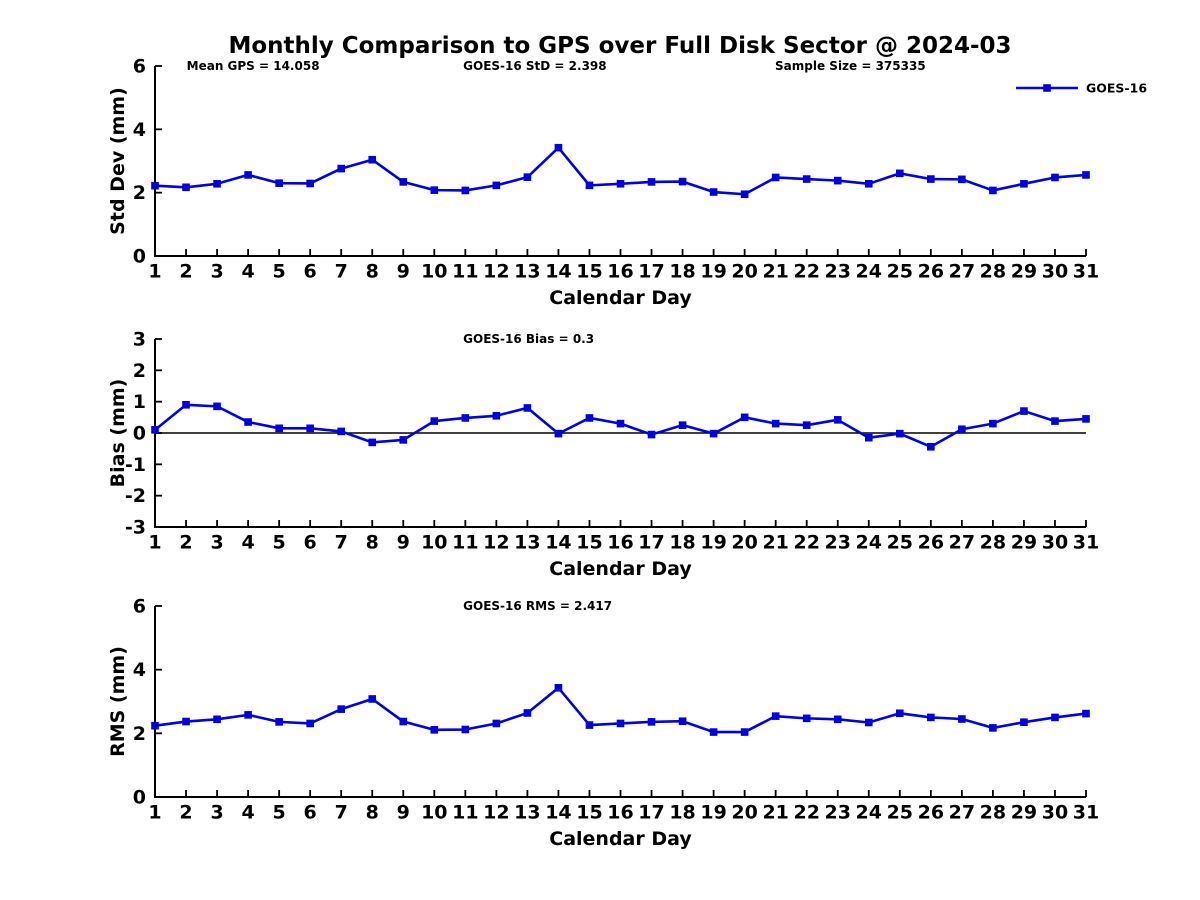  What do you see at coordinates (465, 272) in the screenshot?
I see `x-tick-label: 11` at bounding box center [465, 272].